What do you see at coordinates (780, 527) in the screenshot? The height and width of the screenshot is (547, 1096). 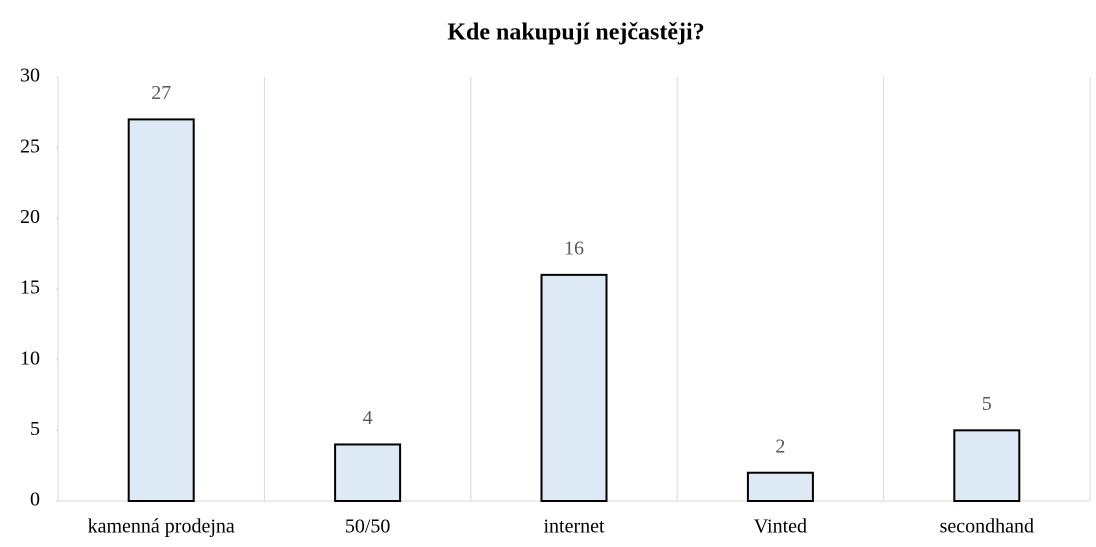 I see `x-tick-label: Vinted` at bounding box center [780, 527].